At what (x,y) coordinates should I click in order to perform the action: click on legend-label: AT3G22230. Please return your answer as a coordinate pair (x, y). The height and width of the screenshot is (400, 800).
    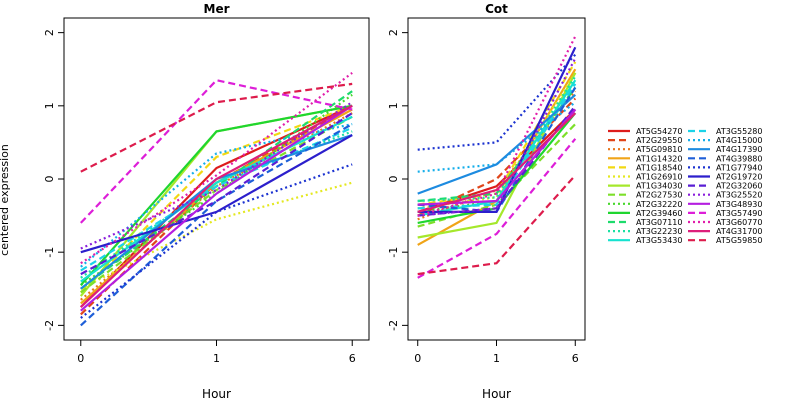
    Looking at the image, I should click on (659, 231).